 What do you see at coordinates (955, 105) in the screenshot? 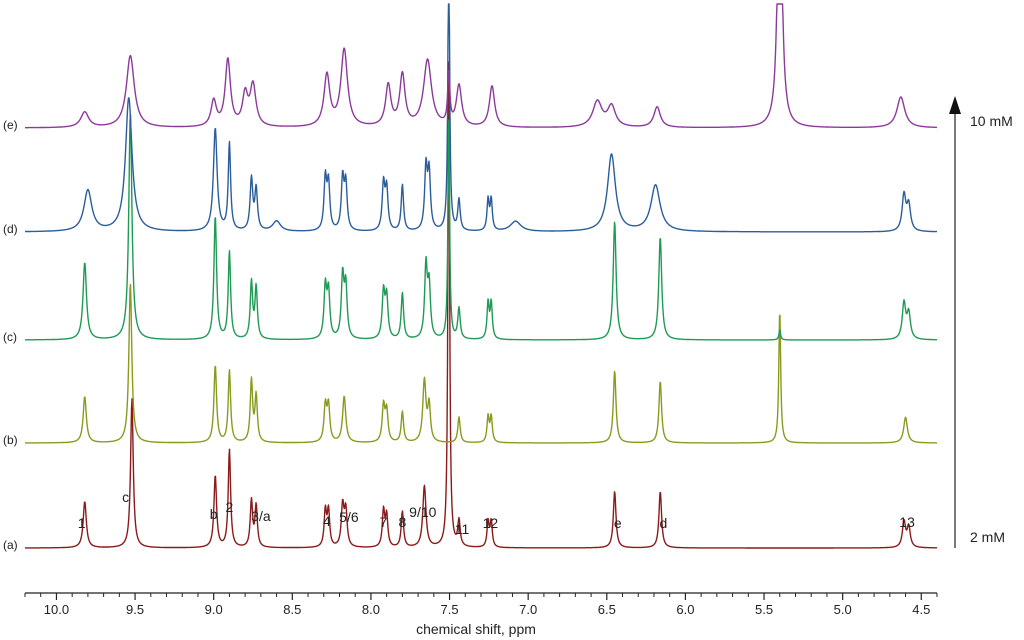
I see `arrow-head-icon` at bounding box center [955, 105].